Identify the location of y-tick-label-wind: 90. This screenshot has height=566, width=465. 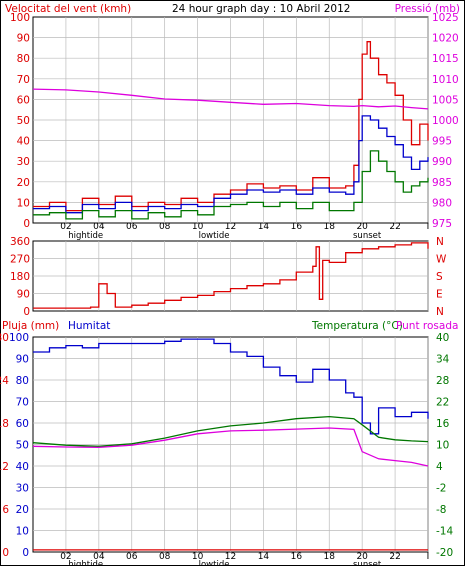
(23, 39).